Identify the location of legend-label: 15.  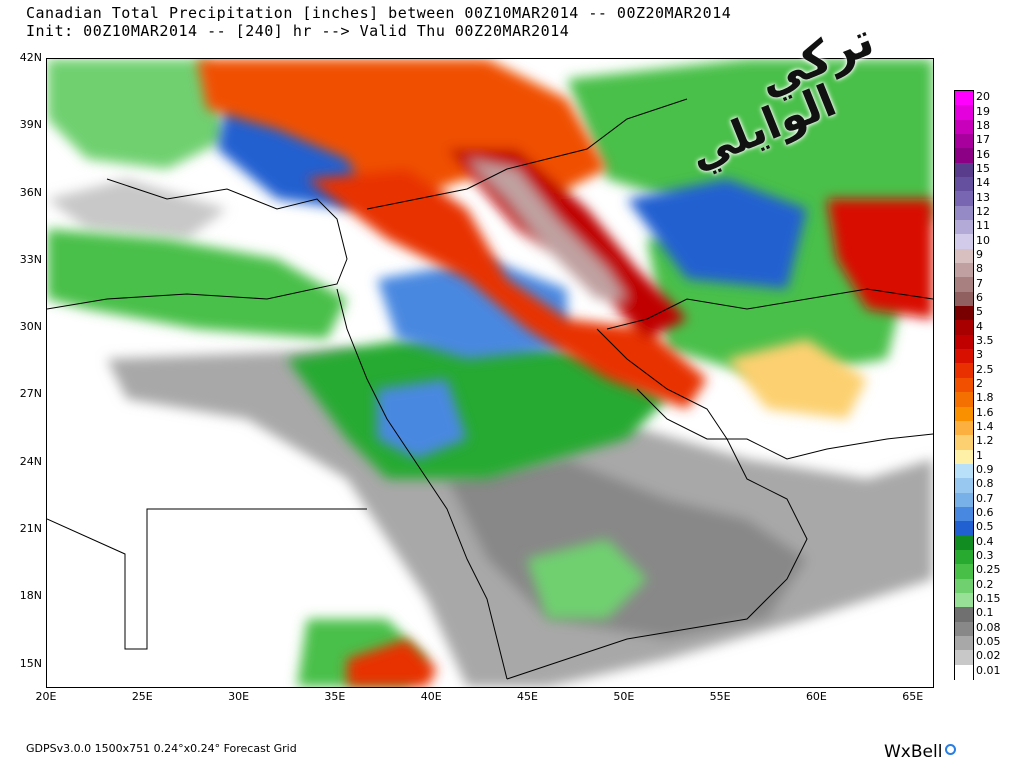
(983, 168).